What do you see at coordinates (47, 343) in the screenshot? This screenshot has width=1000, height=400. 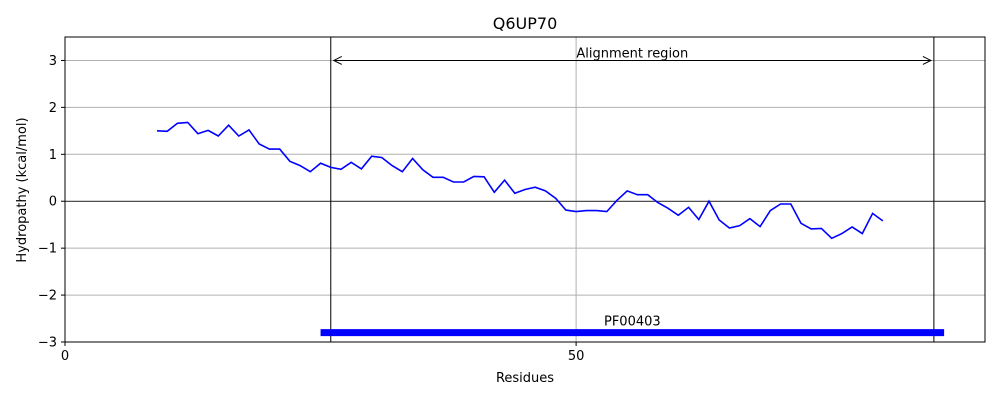 I see `y-tick-label: −3` at bounding box center [47, 343].